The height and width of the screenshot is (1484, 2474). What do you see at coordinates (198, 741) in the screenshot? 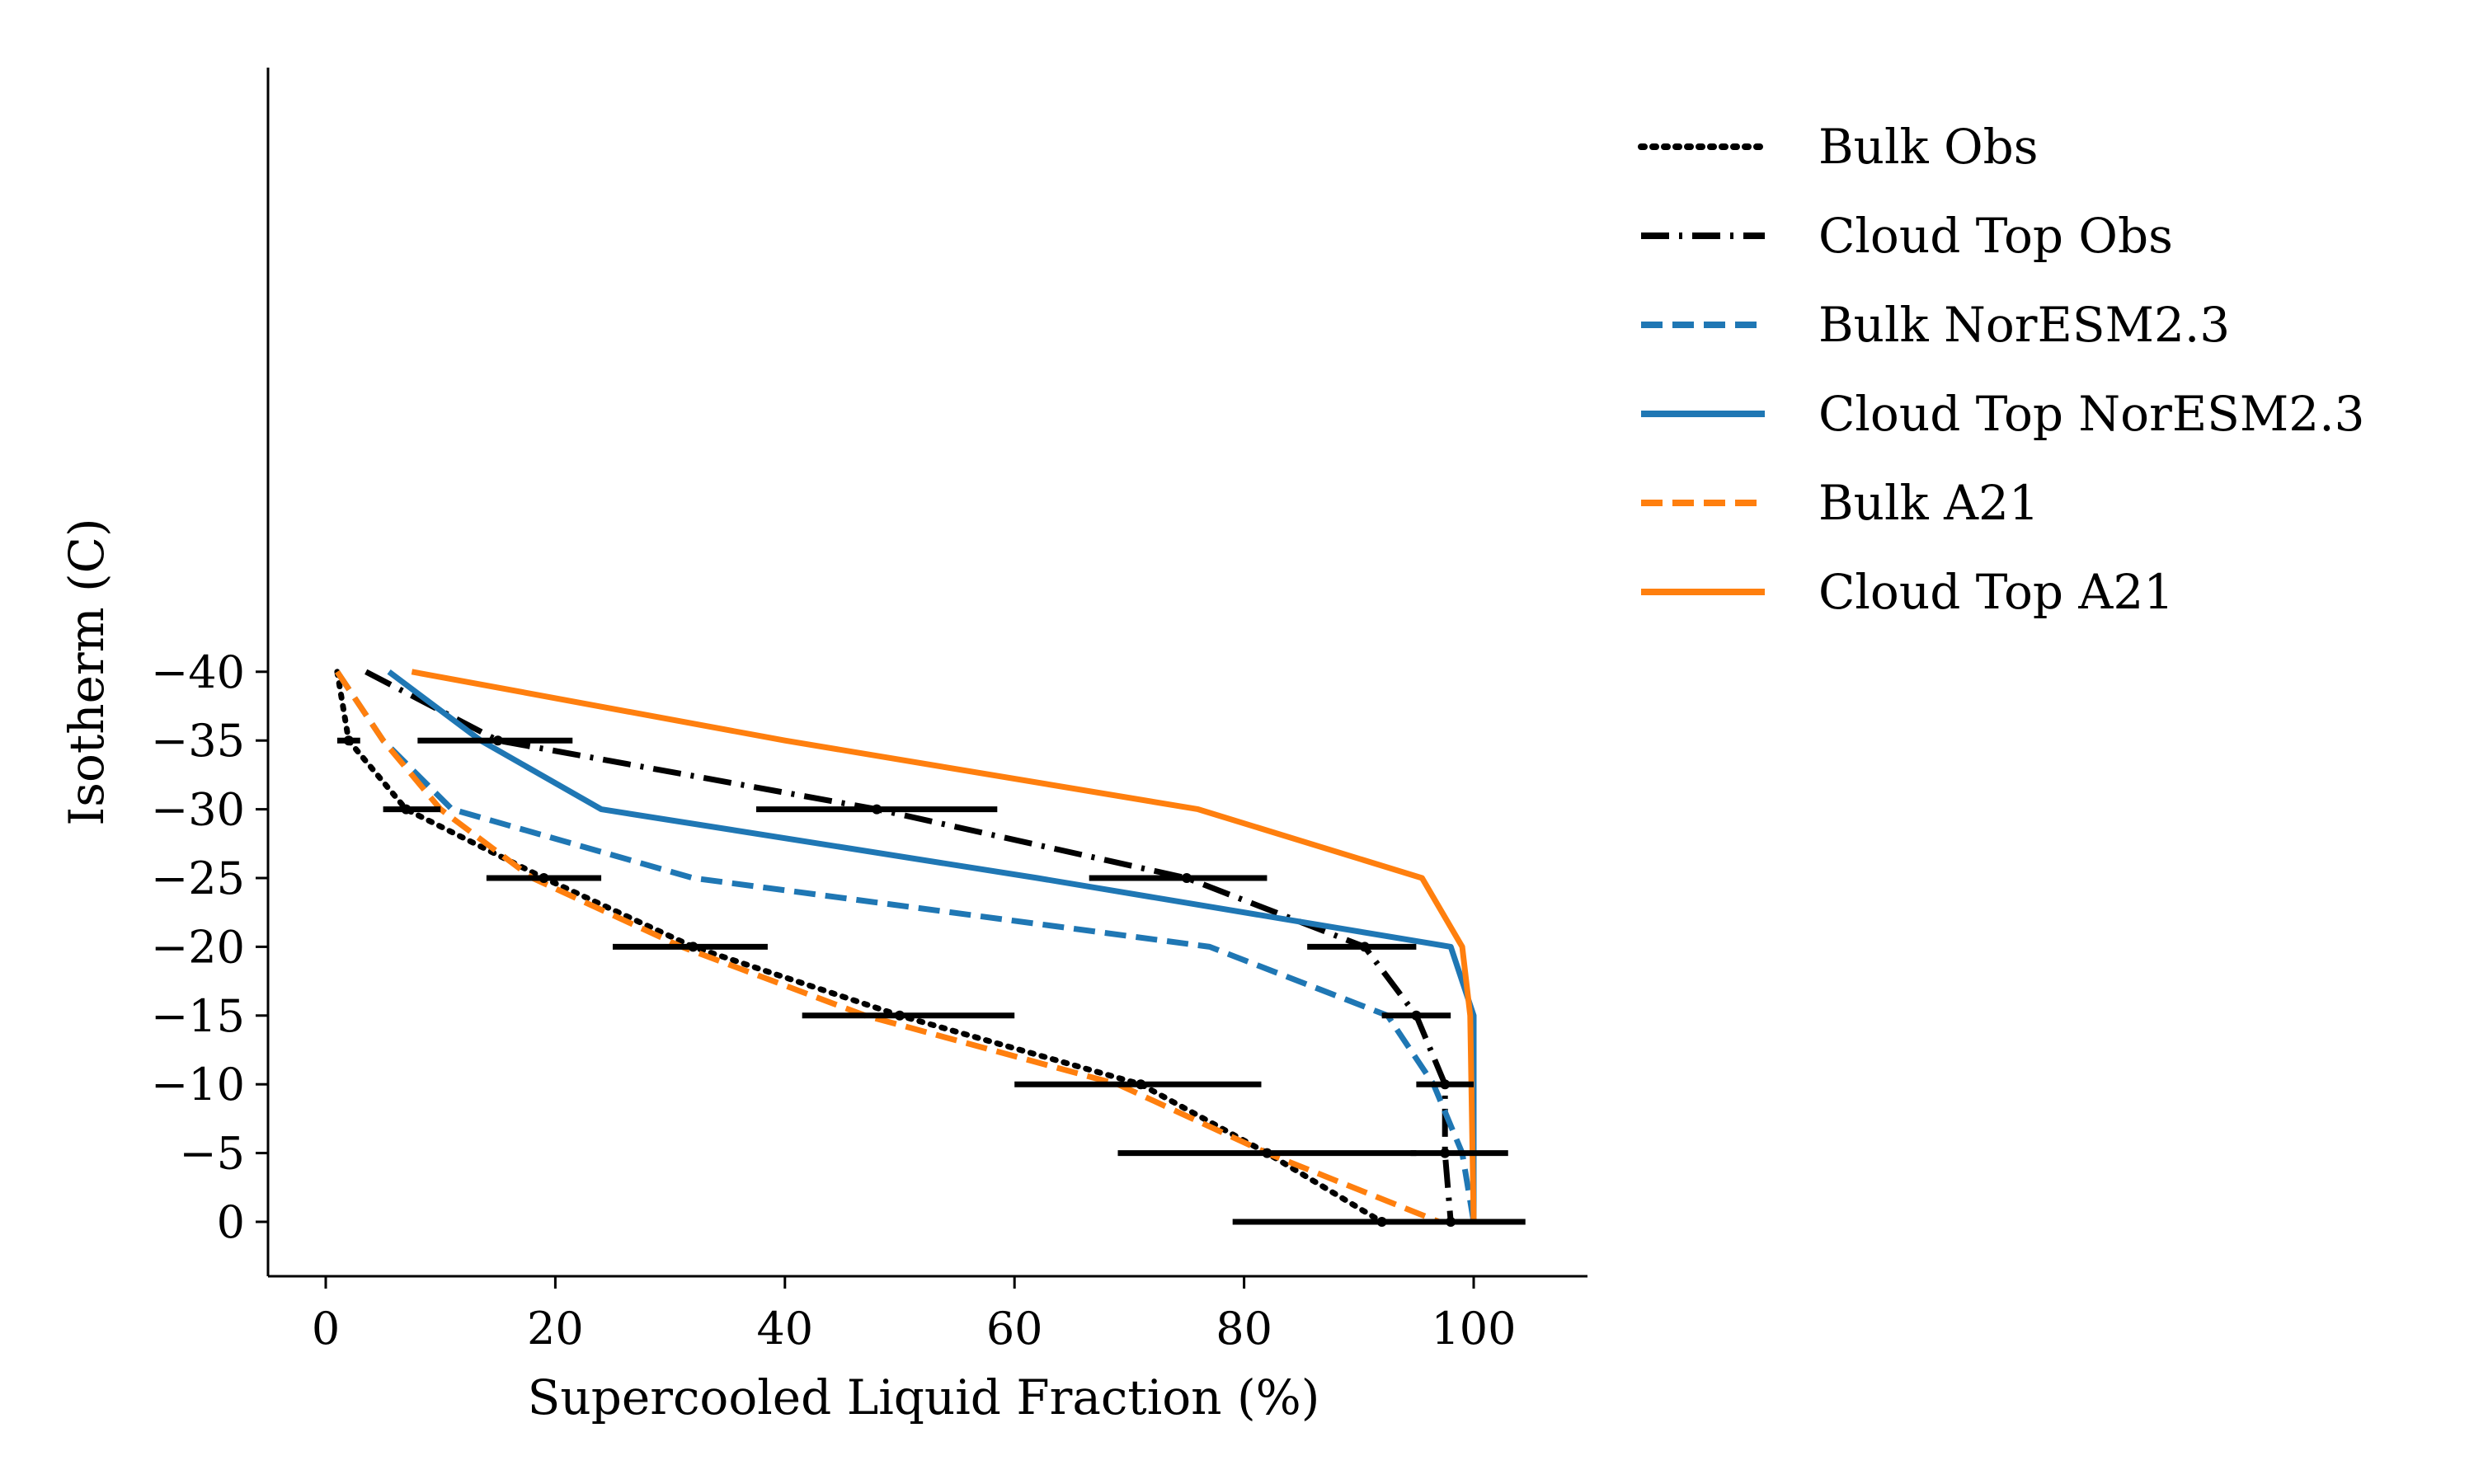
I see `y-tick-label: −35` at bounding box center [198, 741].